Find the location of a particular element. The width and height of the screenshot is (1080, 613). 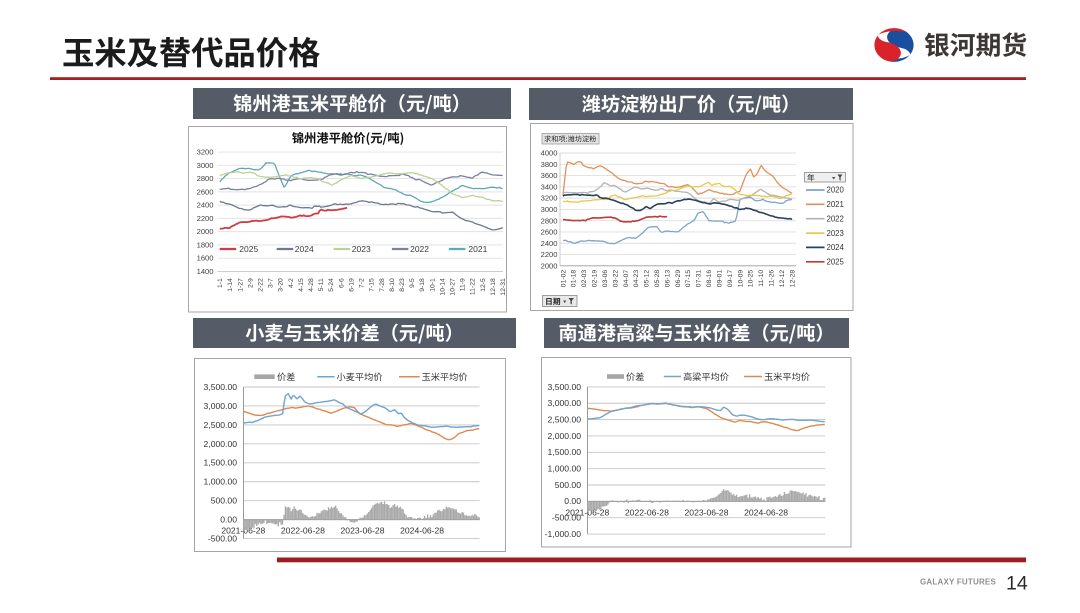

svg-text: 3800 is located at coordinates (549, 164).